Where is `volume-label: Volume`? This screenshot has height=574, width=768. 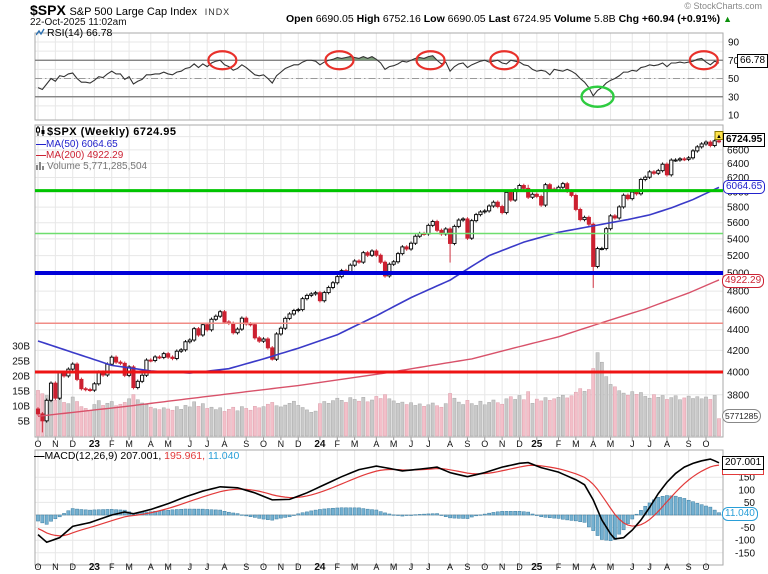 volume-label: Volume is located at coordinates (572, 19).